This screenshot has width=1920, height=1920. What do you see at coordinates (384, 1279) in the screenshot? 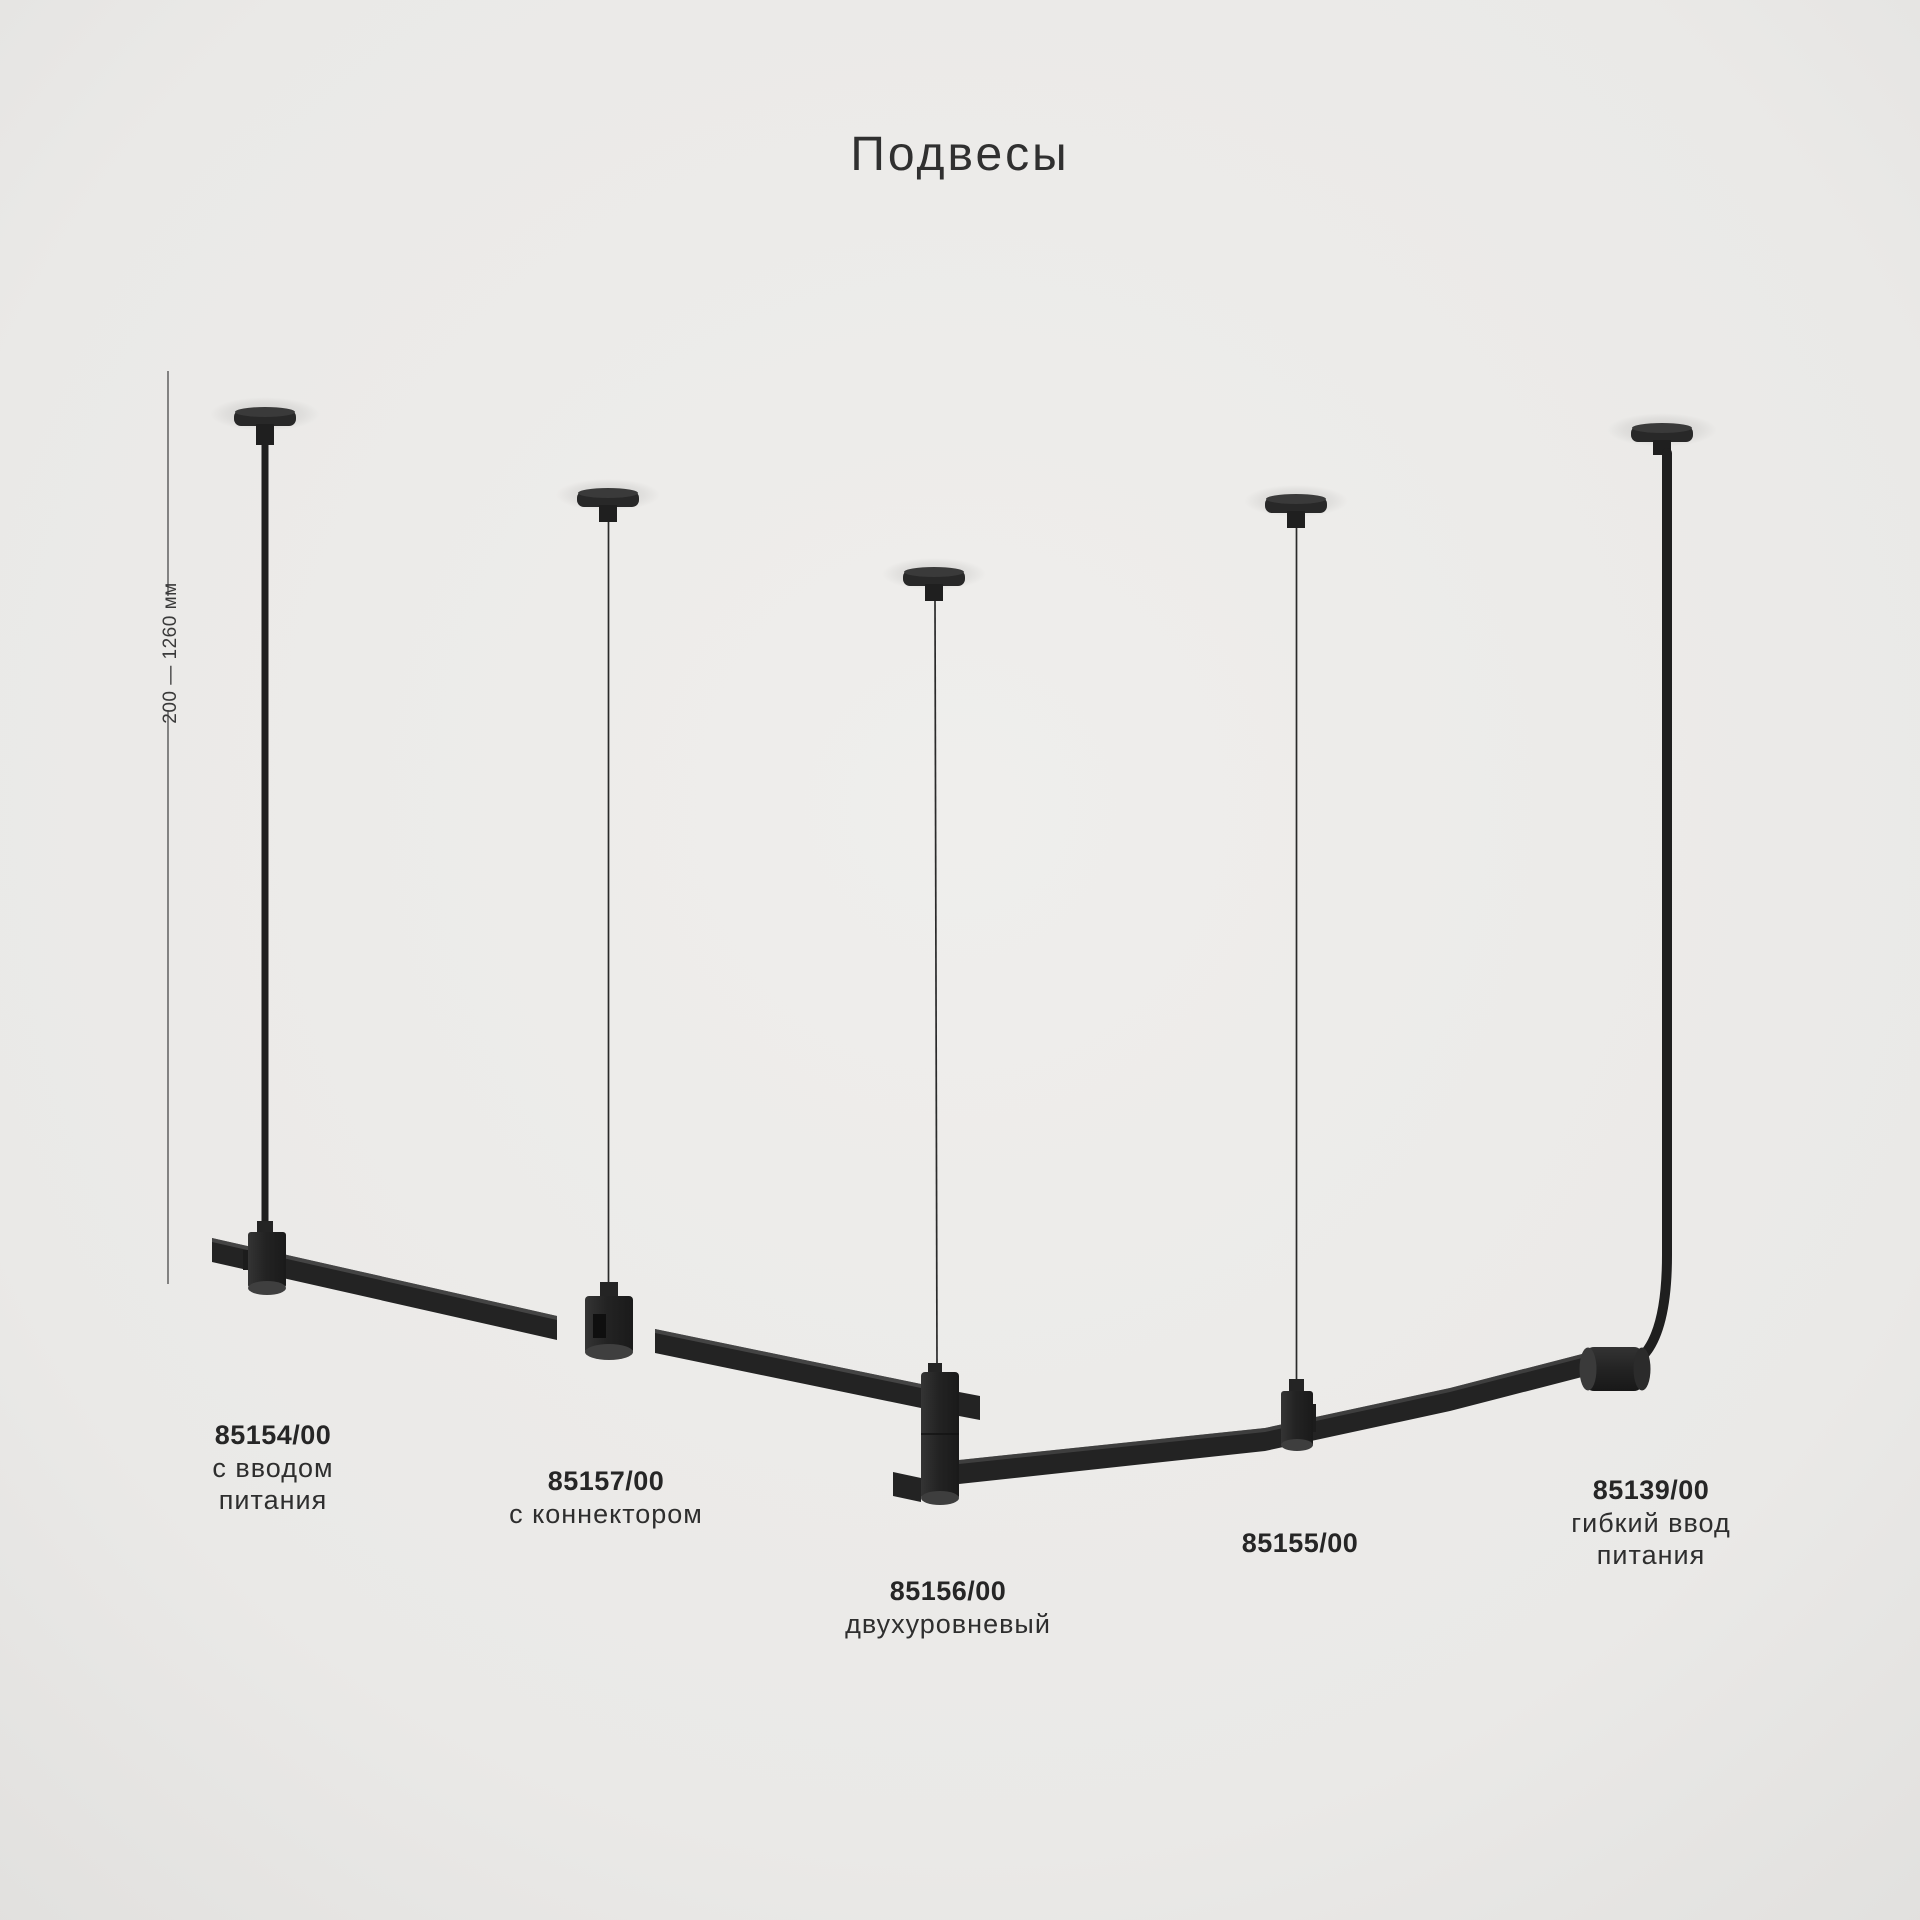
I see `upper-track-segment-1-highlight` at bounding box center [384, 1279].